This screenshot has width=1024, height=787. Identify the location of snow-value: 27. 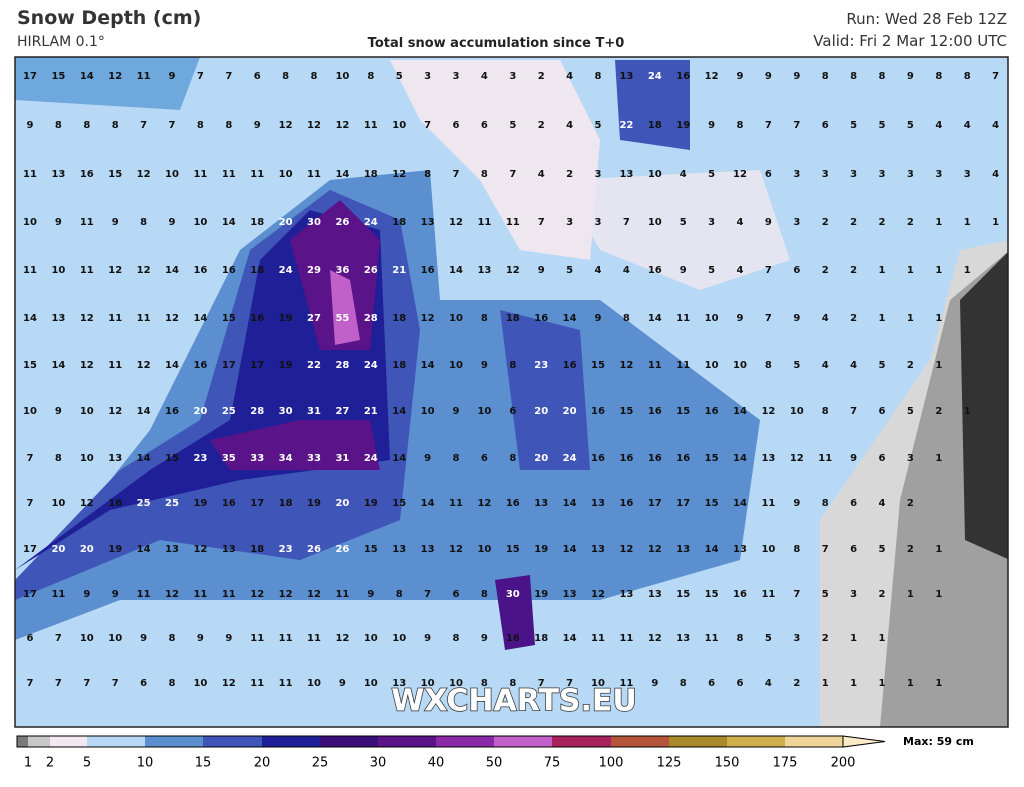
(314, 318).